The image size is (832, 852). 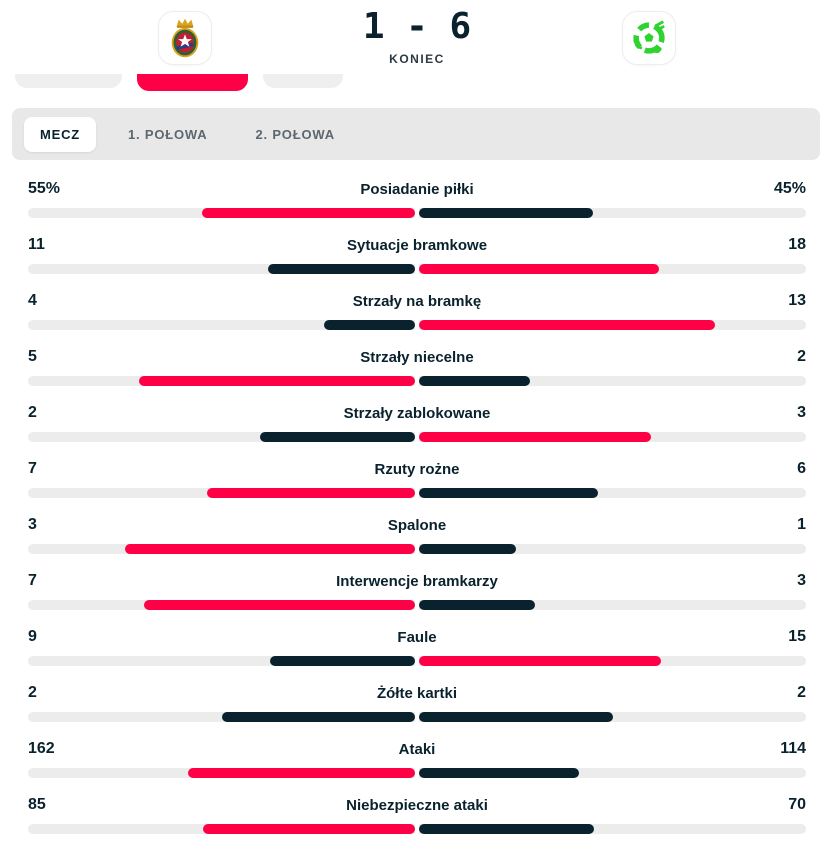 I want to click on stat-text-line: 7 Rzuty rożne 6, so click(x=417, y=469).